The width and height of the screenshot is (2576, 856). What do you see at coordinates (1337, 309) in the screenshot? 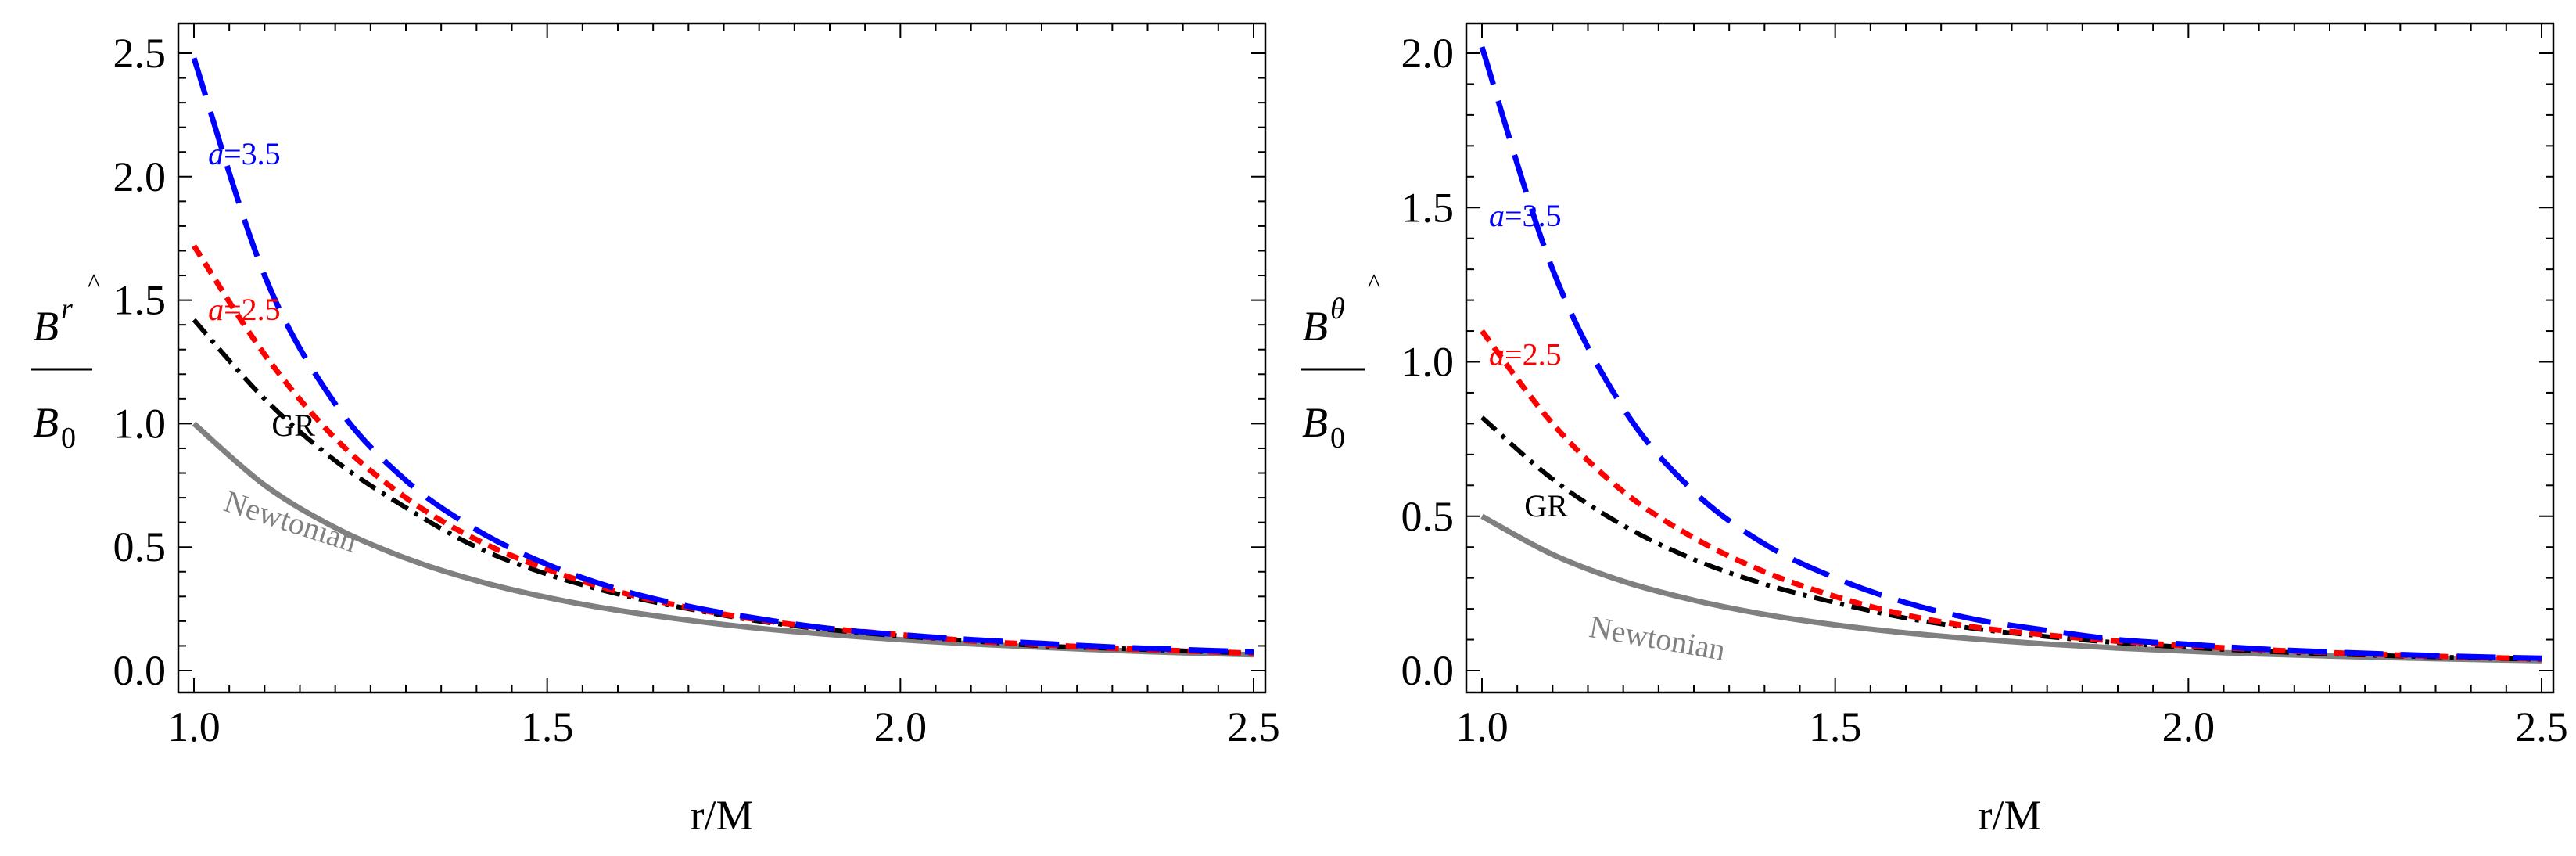
I see `y-axis-label-superscript: θ` at bounding box center [1337, 309].